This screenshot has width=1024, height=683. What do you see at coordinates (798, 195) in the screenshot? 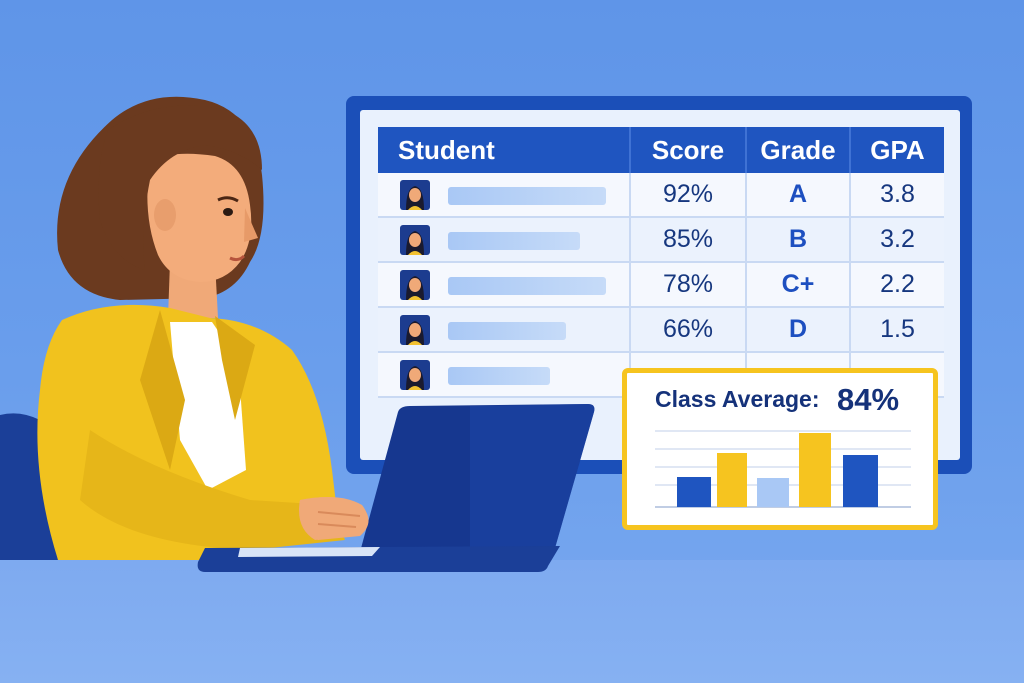
I see `grade-cell: A` at bounding box center [798, 195].